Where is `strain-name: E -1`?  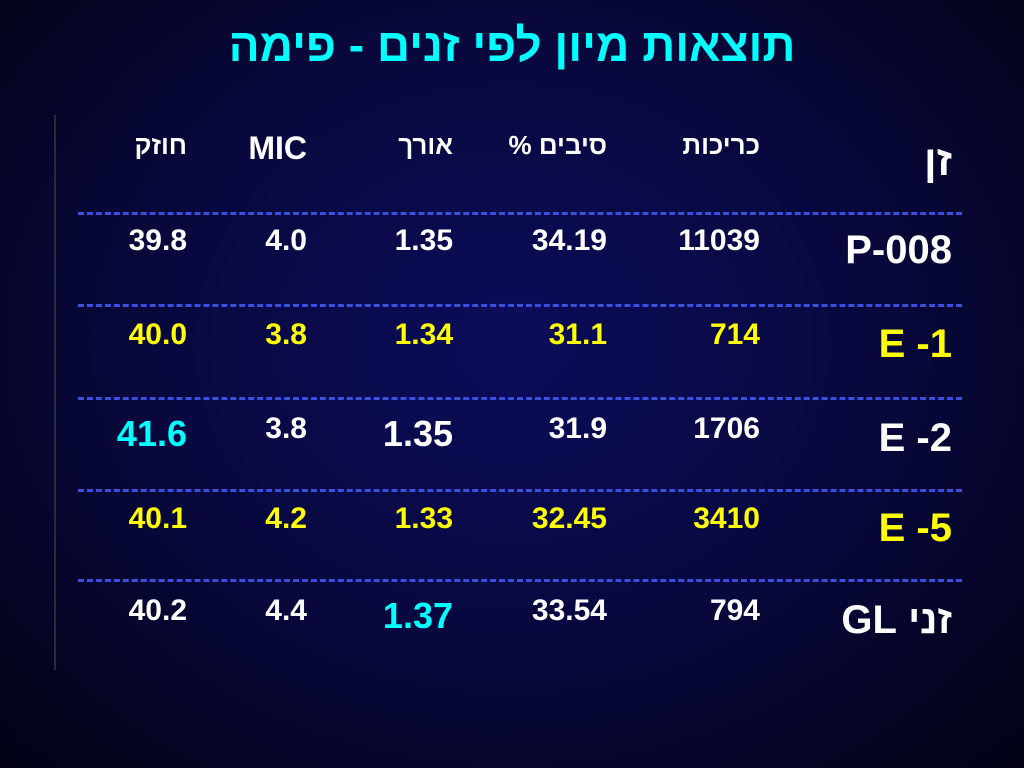
strain-name: E -1 is located at coordinates (915, 344).